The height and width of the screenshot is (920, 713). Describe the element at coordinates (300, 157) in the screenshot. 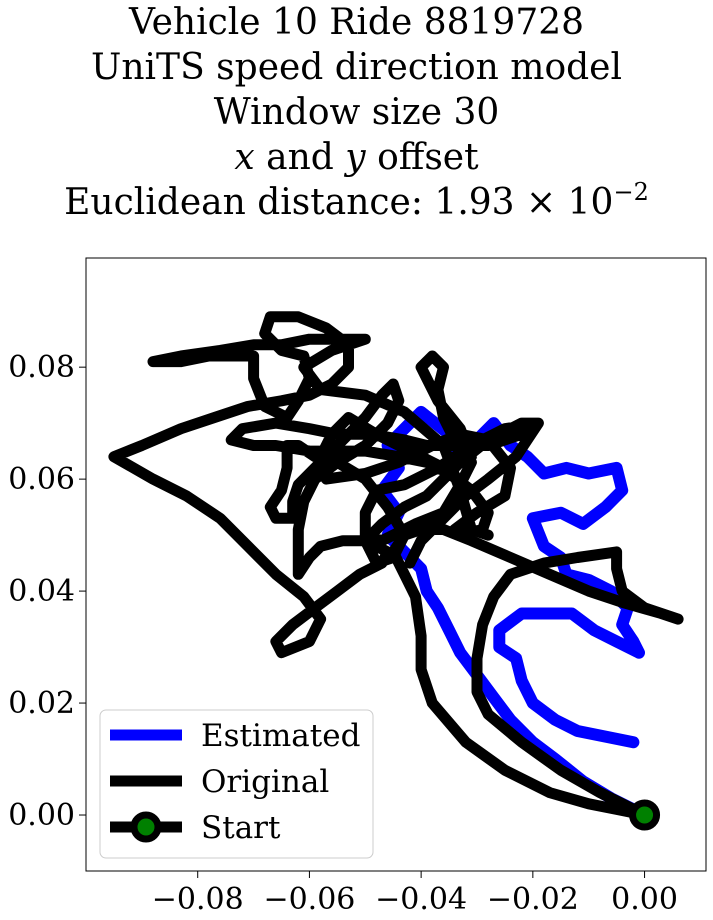

I see `title-and: and` at that location.